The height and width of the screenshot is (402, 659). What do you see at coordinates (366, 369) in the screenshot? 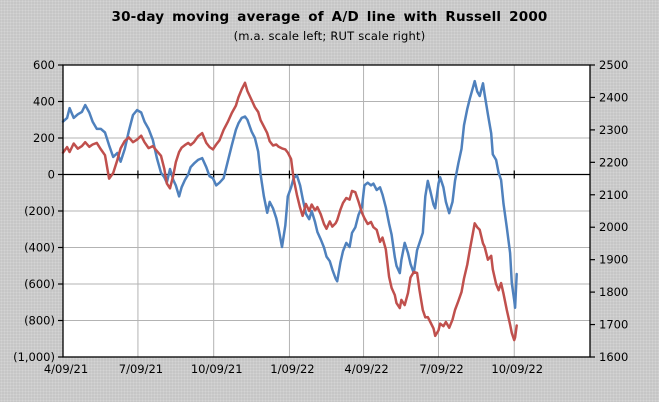
I see `x-axis-label: 4/09/22` at bounding box center [366, 369].